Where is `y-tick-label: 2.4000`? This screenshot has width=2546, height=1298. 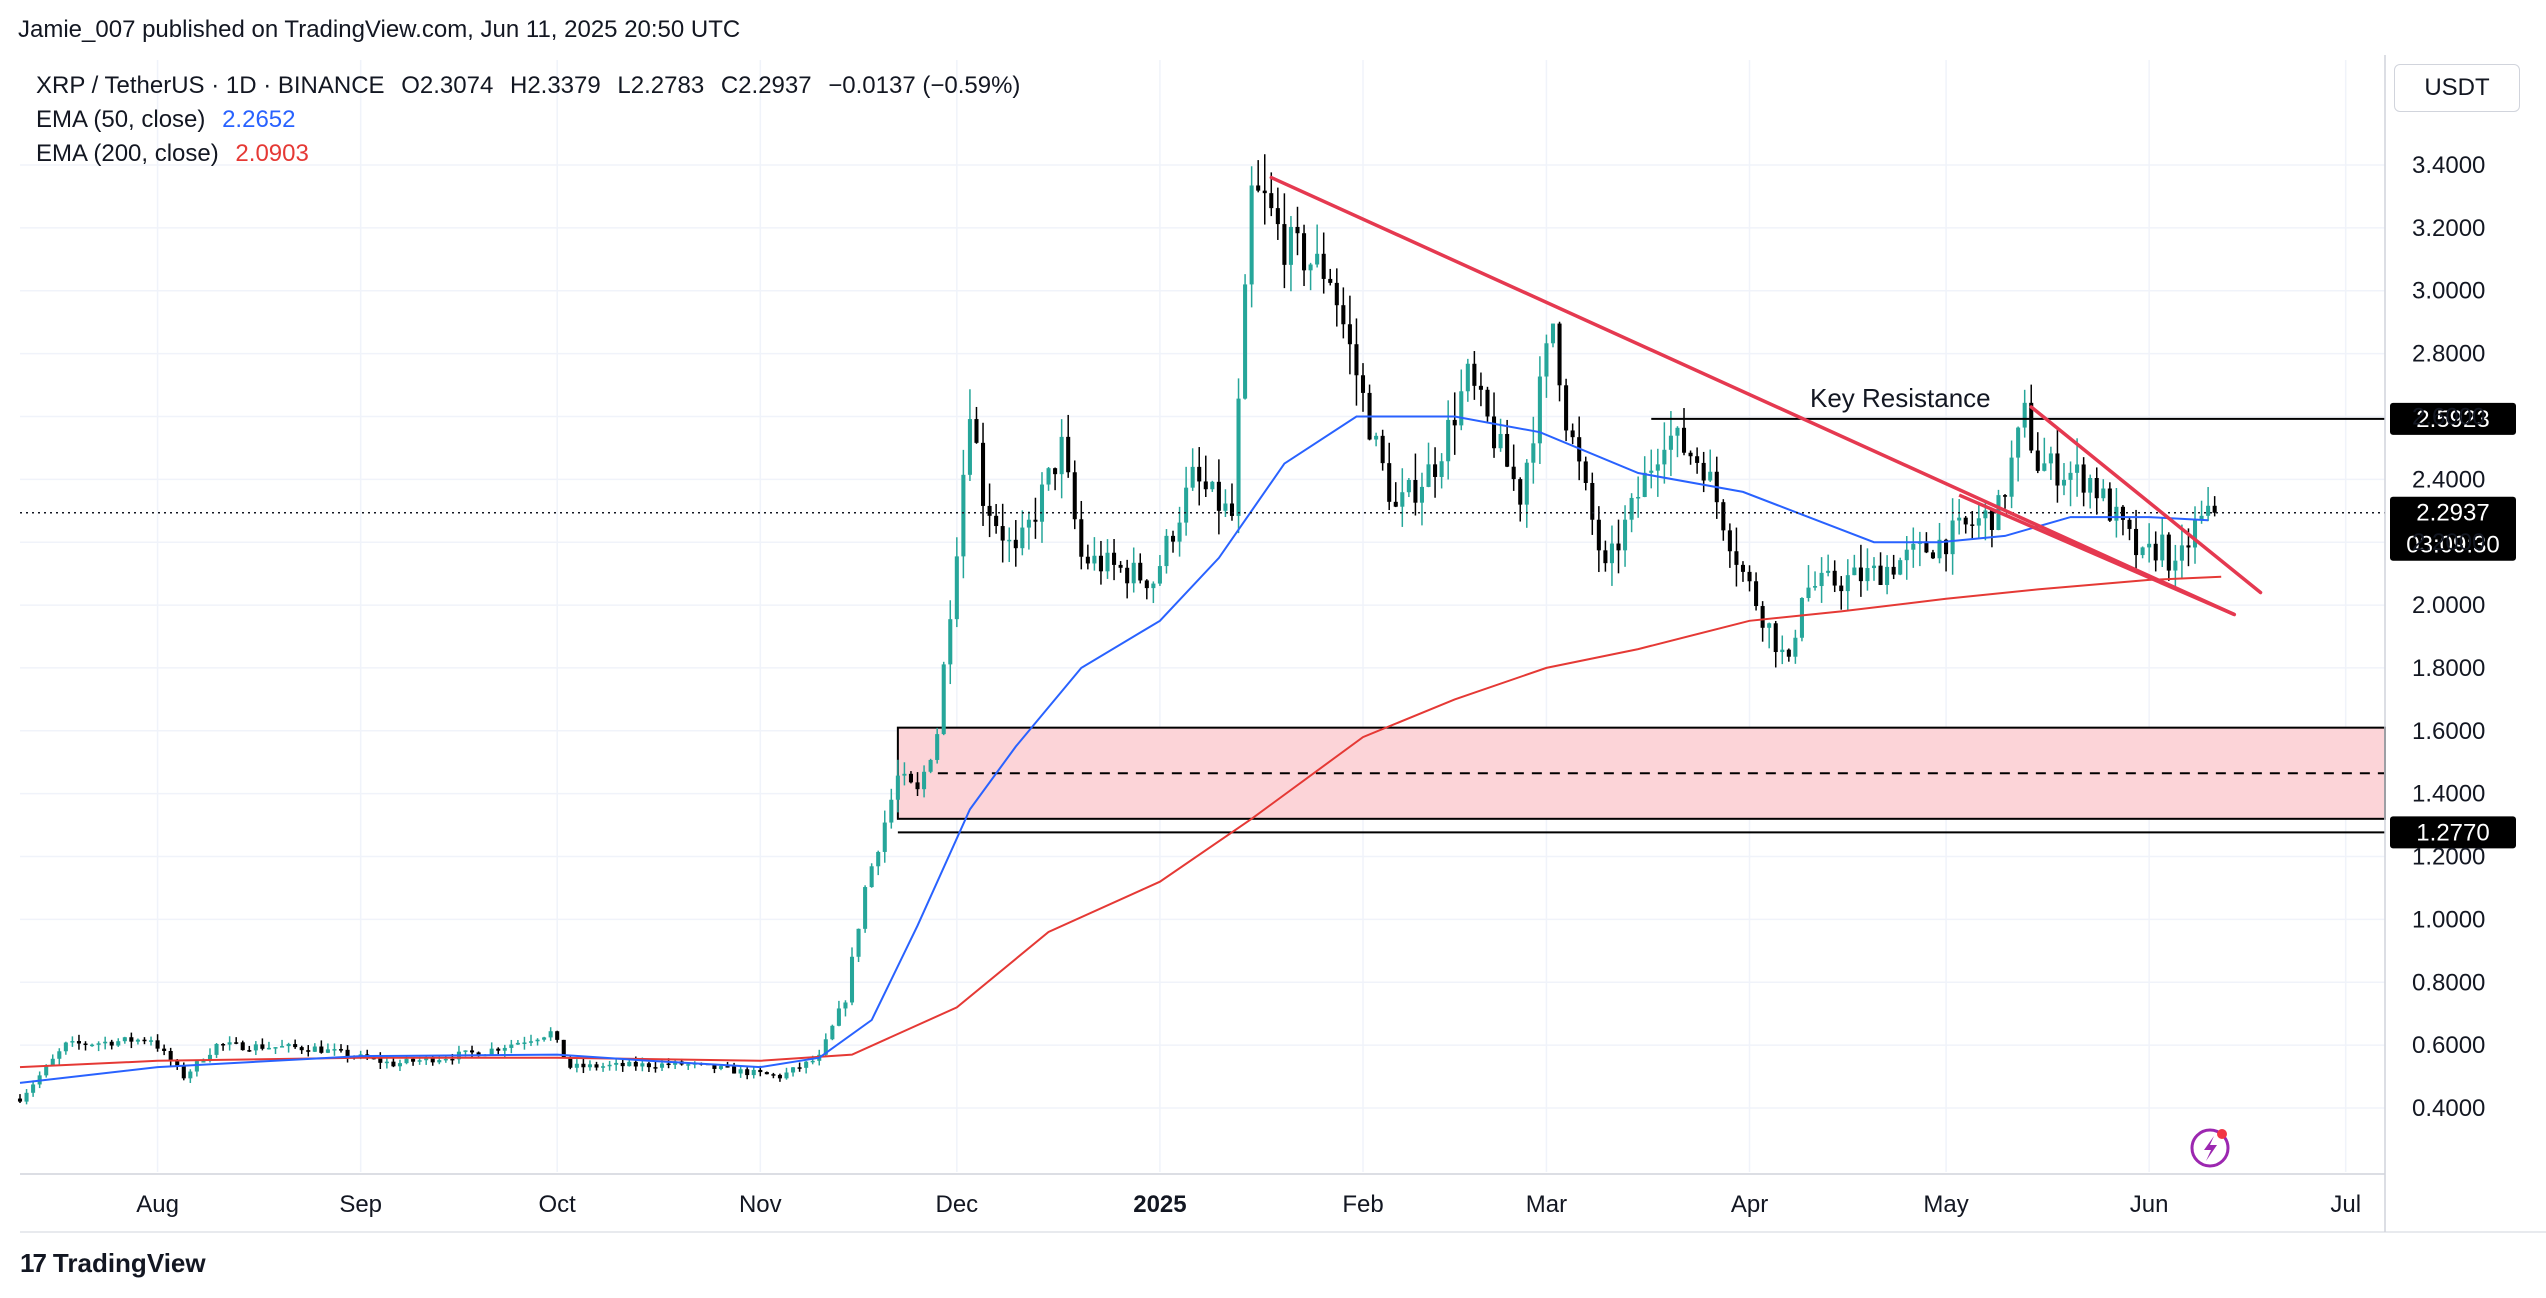 y-tick-label: 2.4000 is located at coordinates (2448, 479).